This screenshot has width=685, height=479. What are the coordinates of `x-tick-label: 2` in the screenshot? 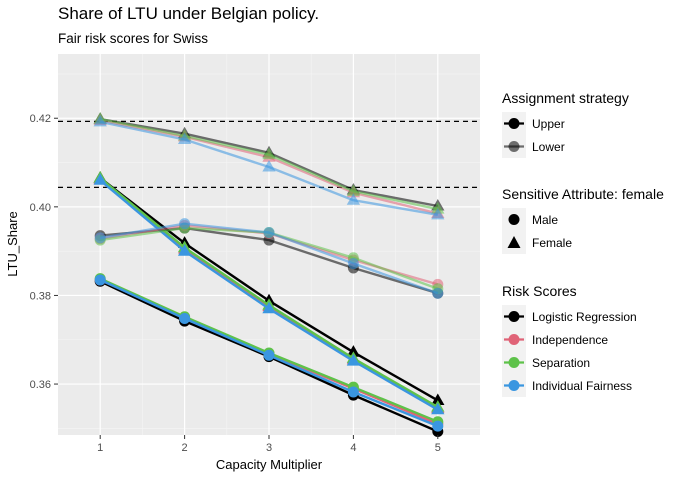 It's located at (185, 448).